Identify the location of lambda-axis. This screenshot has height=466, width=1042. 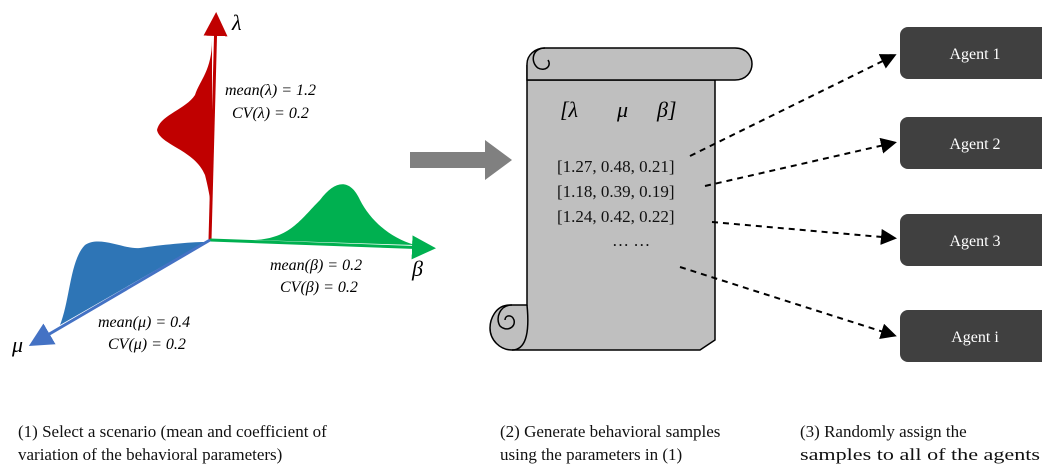
(215, 126).